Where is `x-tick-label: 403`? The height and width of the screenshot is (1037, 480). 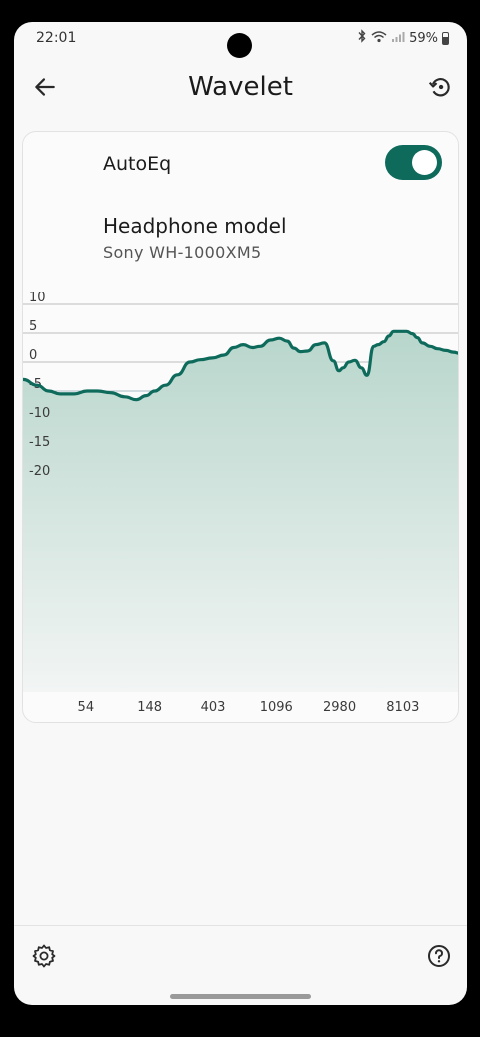 x-tick-label: 403 is located at coordinates (213, 707).